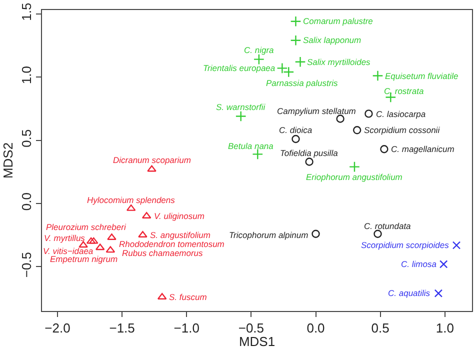 The height and width of the screenshot is (349, 474). Describe the element at coordinates (295, 130) in the screenshot. I see `data-label: C. dioica` at that location.